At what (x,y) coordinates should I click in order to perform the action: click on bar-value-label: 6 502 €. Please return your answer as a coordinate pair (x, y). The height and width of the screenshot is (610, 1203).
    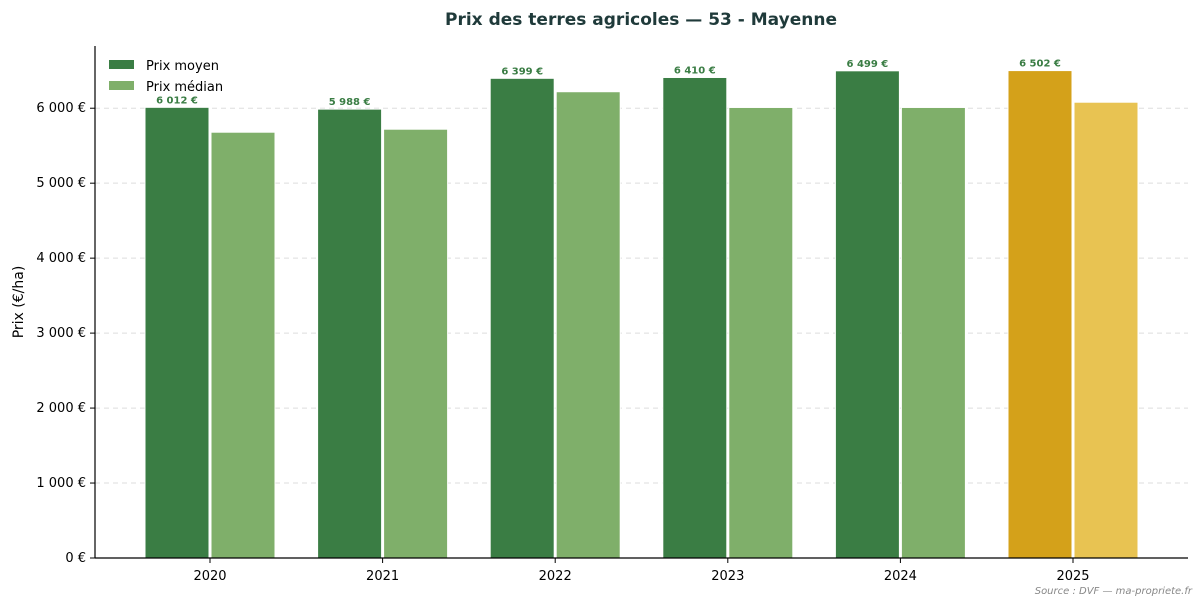
    Looking at the image, I should click on (1040, 64).